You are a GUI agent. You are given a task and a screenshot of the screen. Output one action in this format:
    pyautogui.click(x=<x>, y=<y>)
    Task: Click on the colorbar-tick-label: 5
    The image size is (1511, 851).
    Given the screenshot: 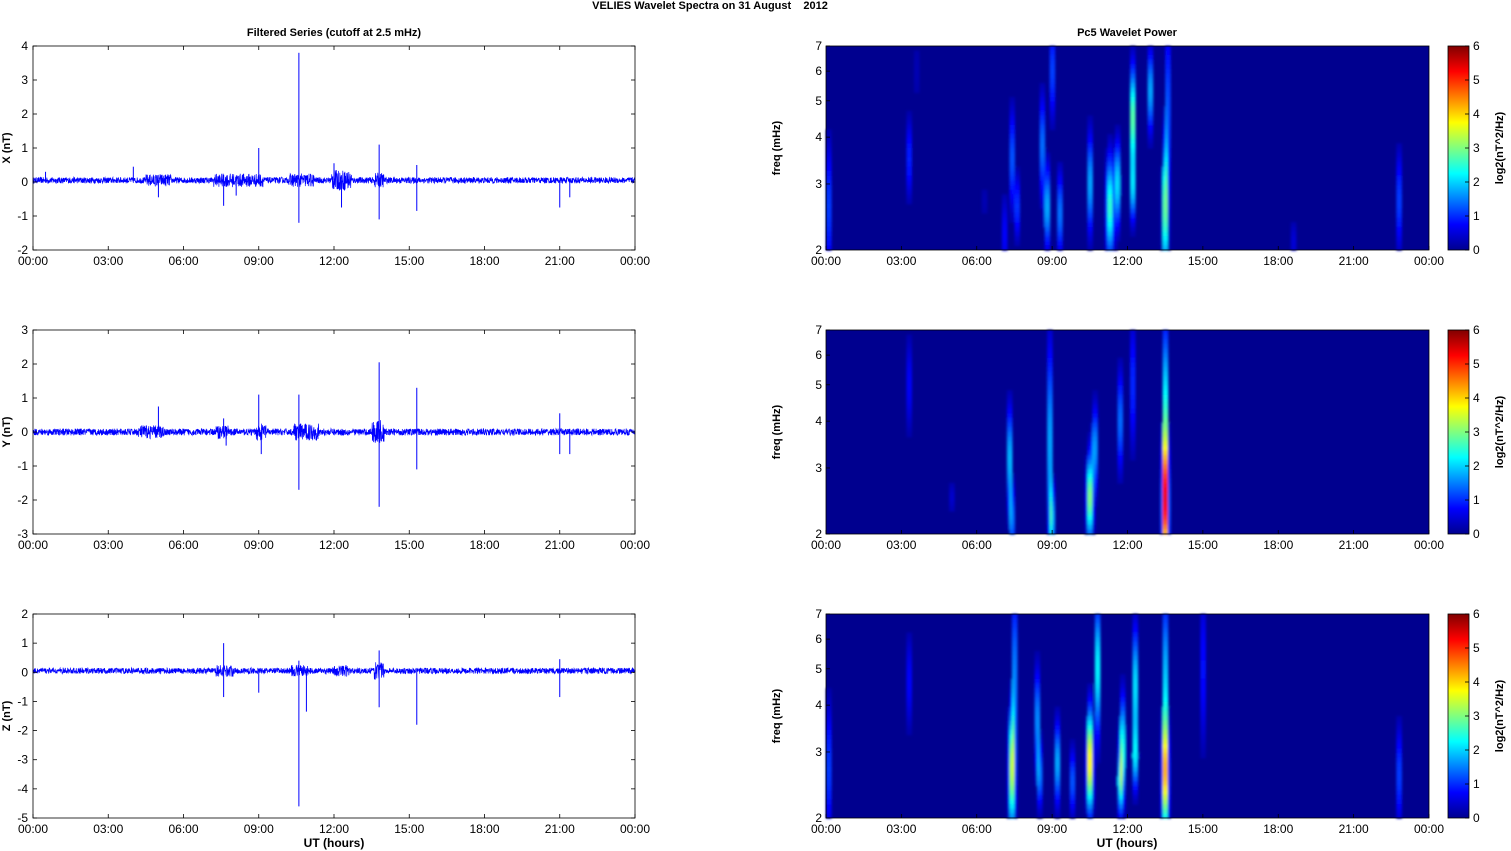 What is the action you would take?
    pyautogui.click(x=1476, y=648)
    